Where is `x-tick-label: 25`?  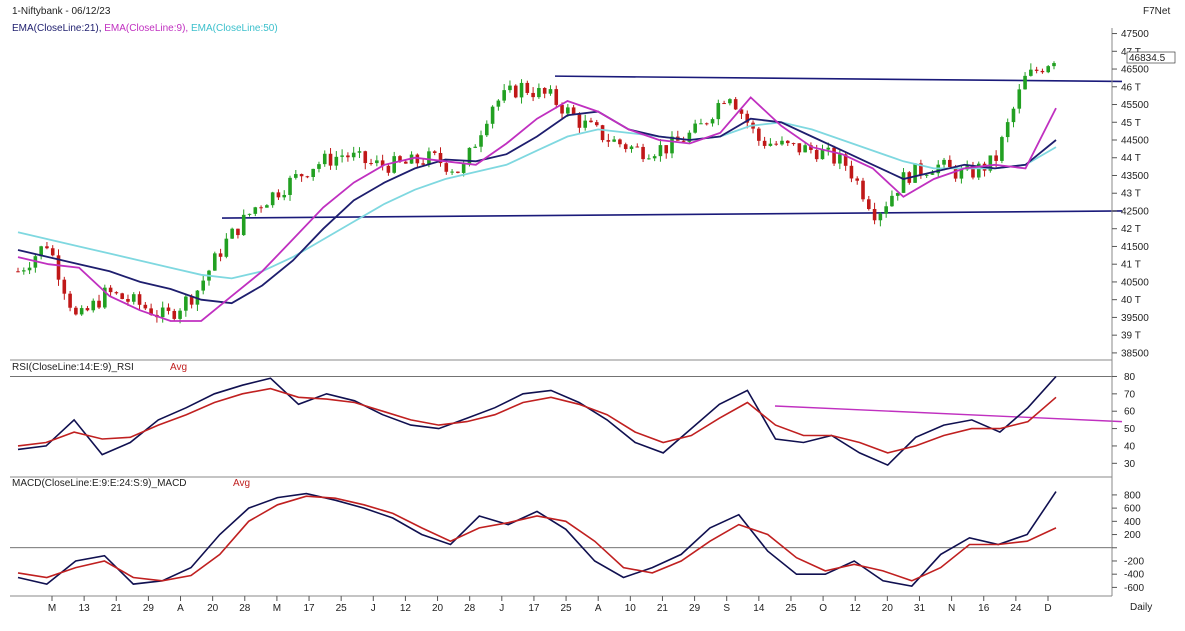
x-tick-label: 25 is located at coordinates (342, 608).